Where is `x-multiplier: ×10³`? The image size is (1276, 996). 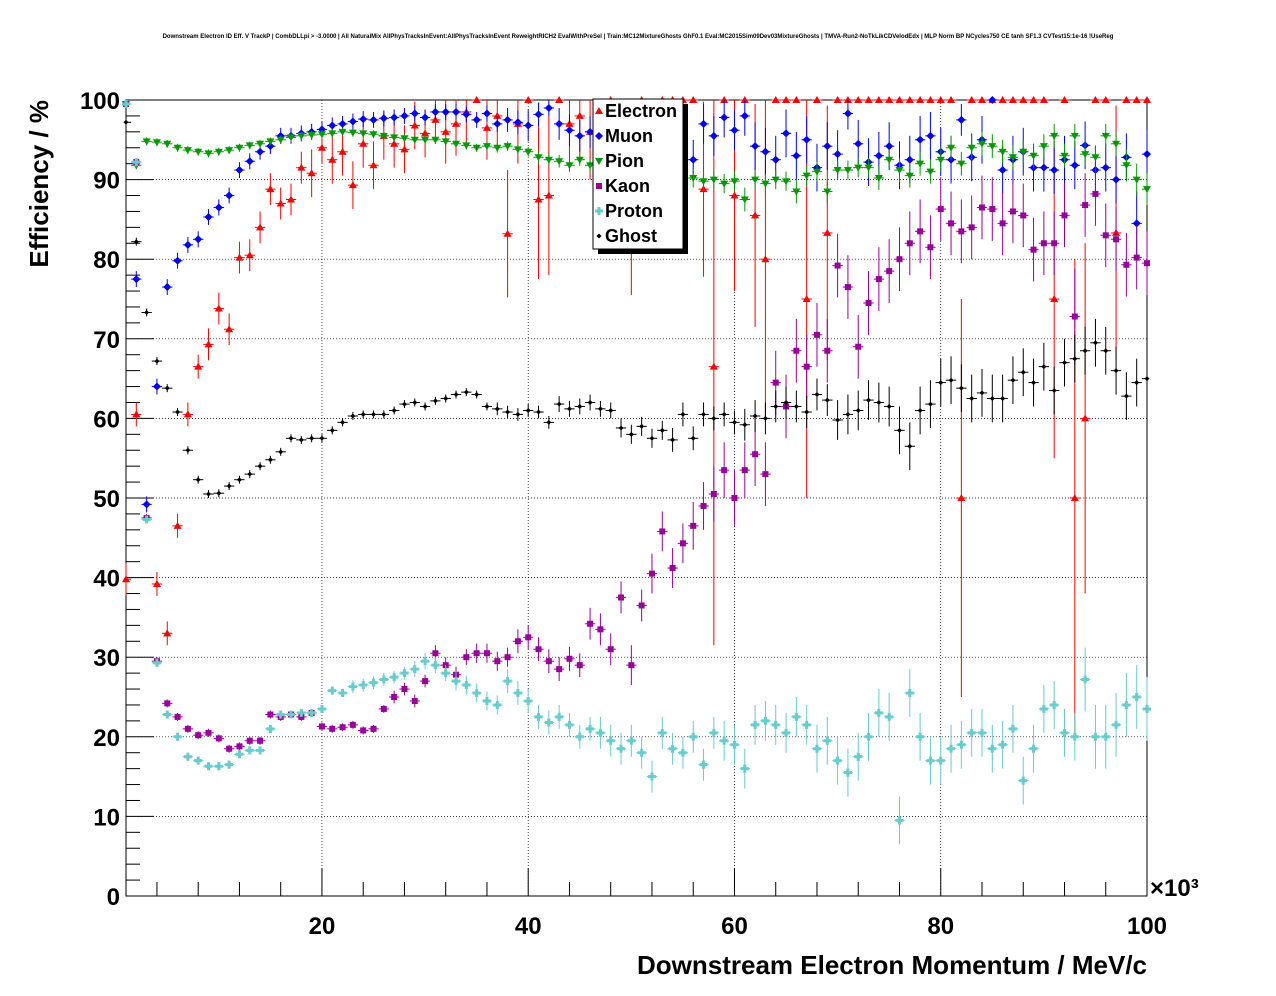 x-multiplier: ×10³ is located at coordinates (1174, 888).